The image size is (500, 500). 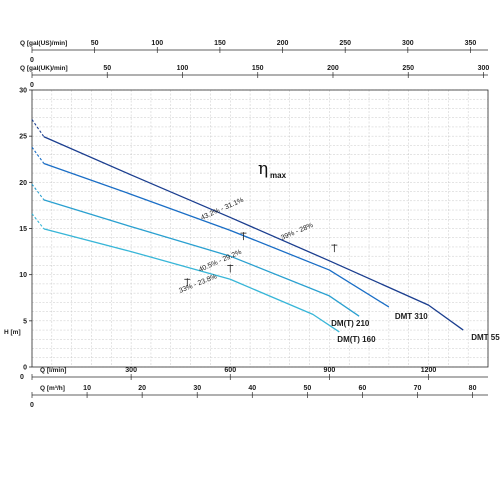 I want to click on q_us-tick-label: 200, so click(x=283, y=43).